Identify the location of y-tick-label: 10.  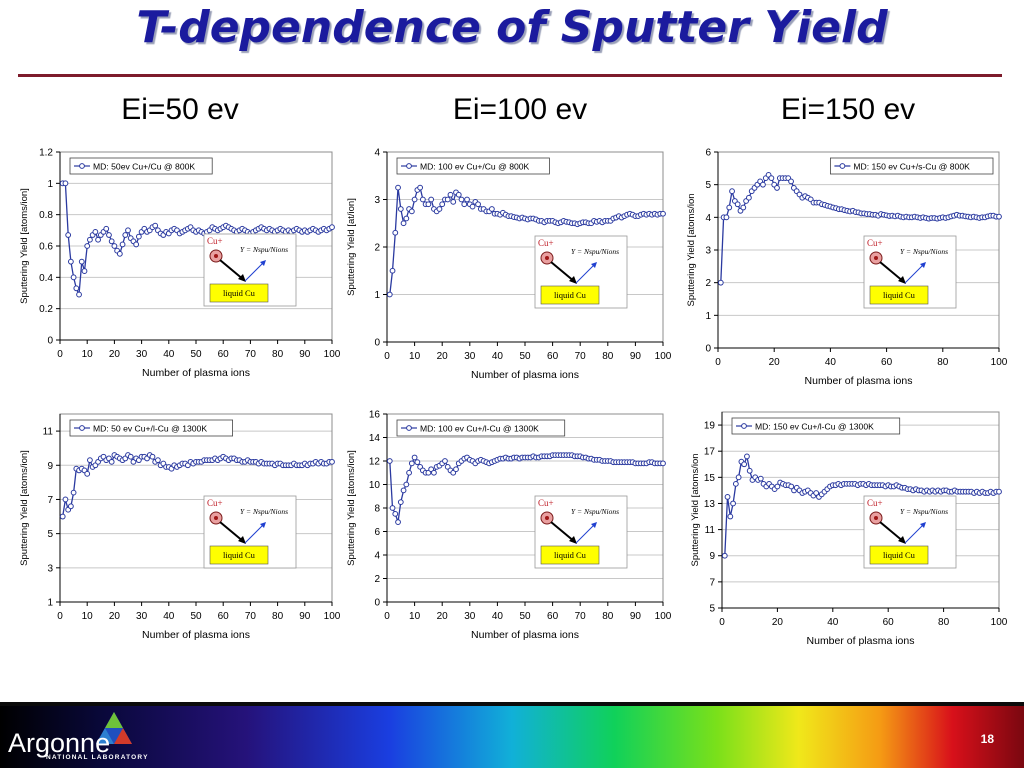
(375, 485).